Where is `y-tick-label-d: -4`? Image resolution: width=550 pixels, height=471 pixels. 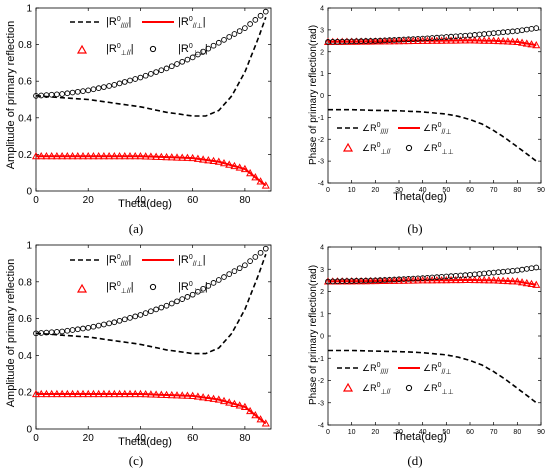
y-tick-label-d: -4 is located at coordinates (321, 426).